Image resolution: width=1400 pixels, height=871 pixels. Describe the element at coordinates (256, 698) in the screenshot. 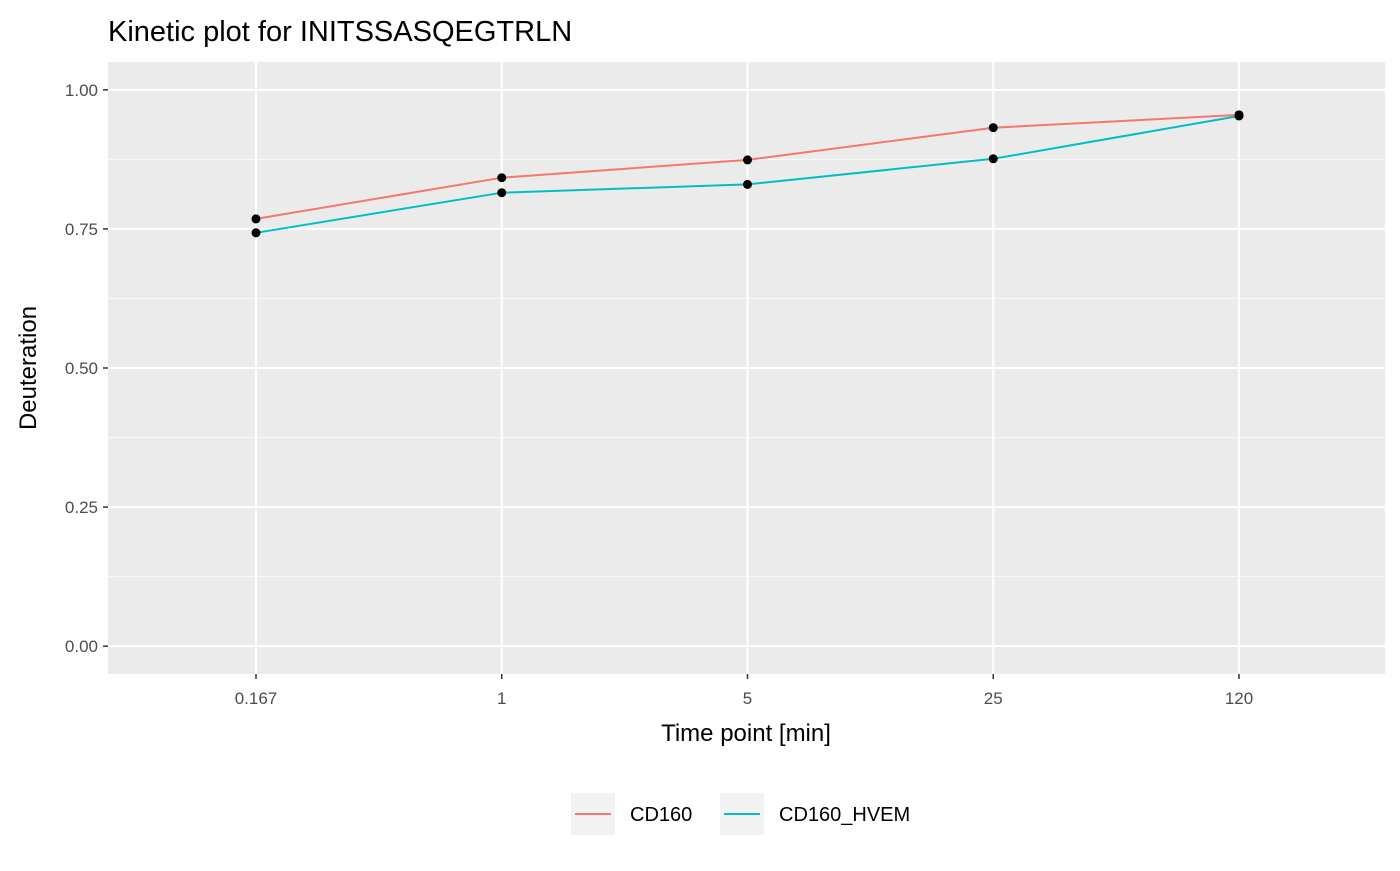

I see `x-tick-label: 0.167` at that location.